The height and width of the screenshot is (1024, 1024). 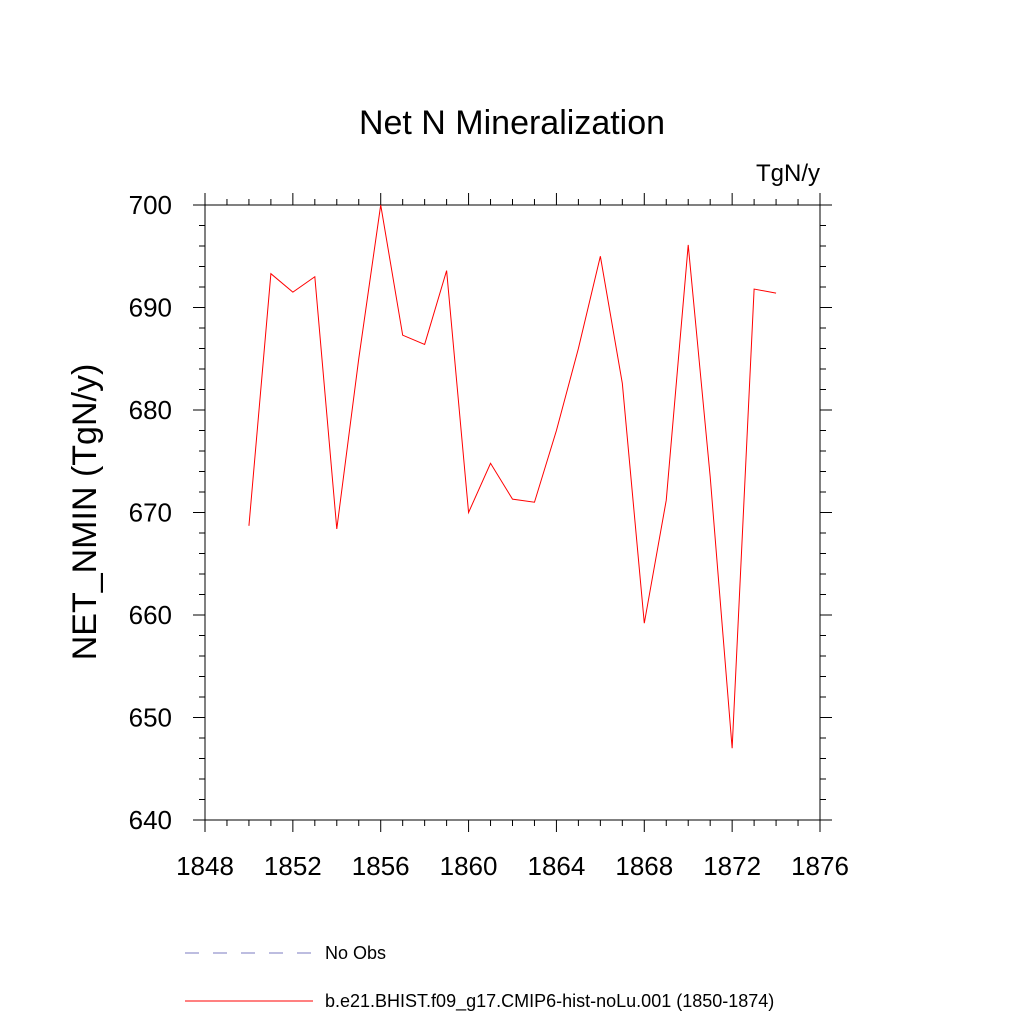 What do you see at coordinates (557, 866) in the screenshot?
I see `x-tick-label: 1864` at bounding box center [557, 866].